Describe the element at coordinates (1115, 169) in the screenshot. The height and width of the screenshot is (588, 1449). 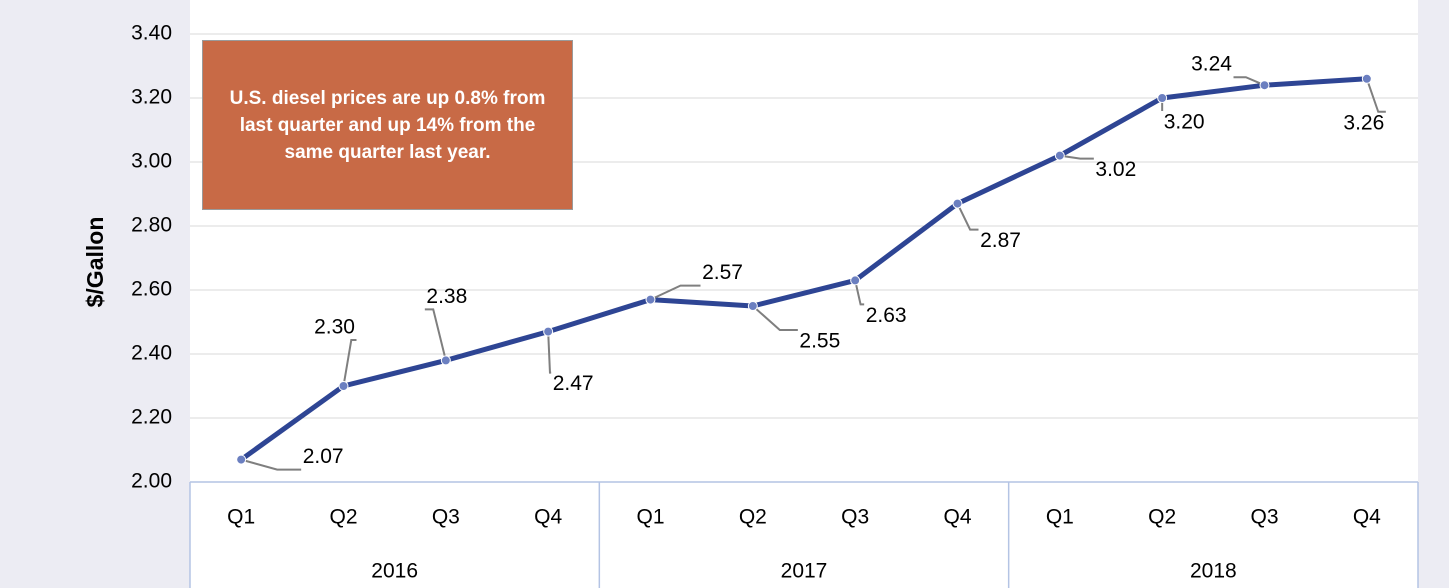
I see `data-label: 3.02` at that location.